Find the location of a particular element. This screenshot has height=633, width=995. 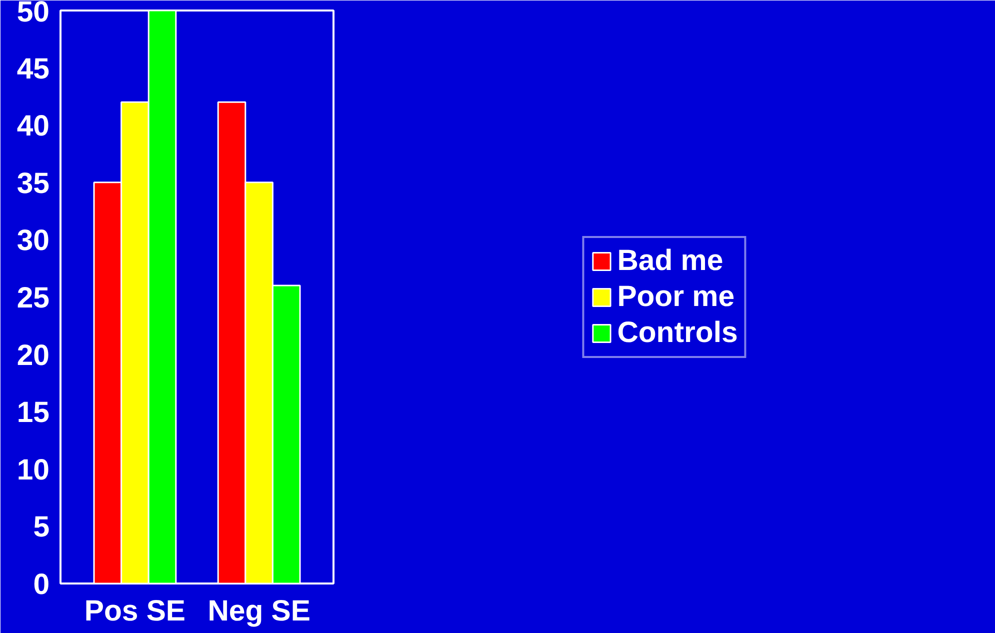

y-tick-label: 10 is located at coordinates (33, 469).